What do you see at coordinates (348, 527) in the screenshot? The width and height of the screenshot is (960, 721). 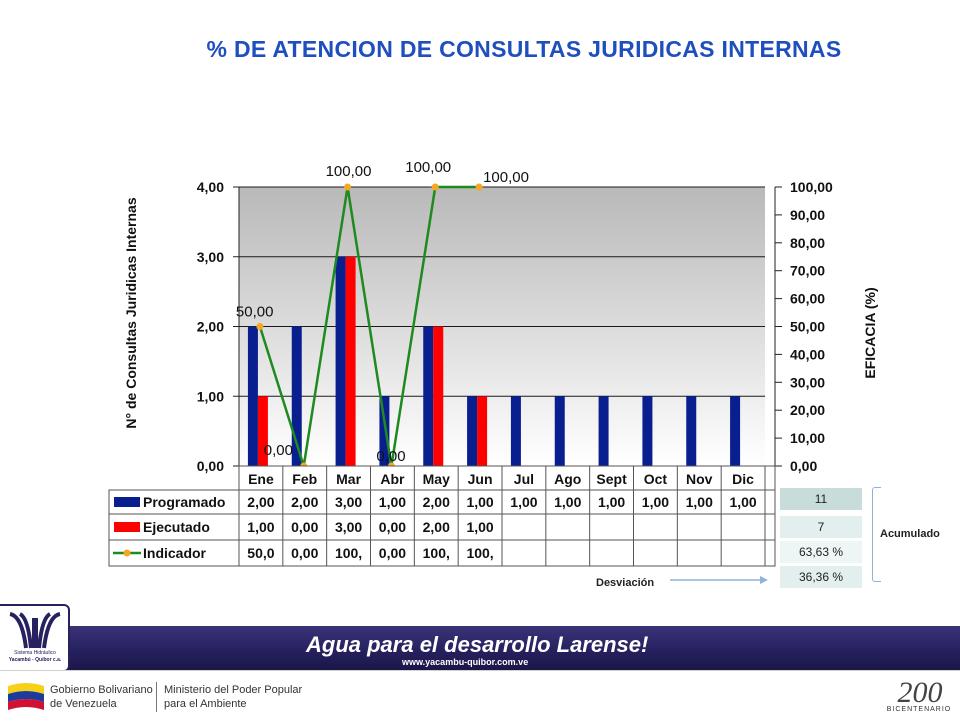 I see `table-cell: 3,00` at bounding box center [348, 527].